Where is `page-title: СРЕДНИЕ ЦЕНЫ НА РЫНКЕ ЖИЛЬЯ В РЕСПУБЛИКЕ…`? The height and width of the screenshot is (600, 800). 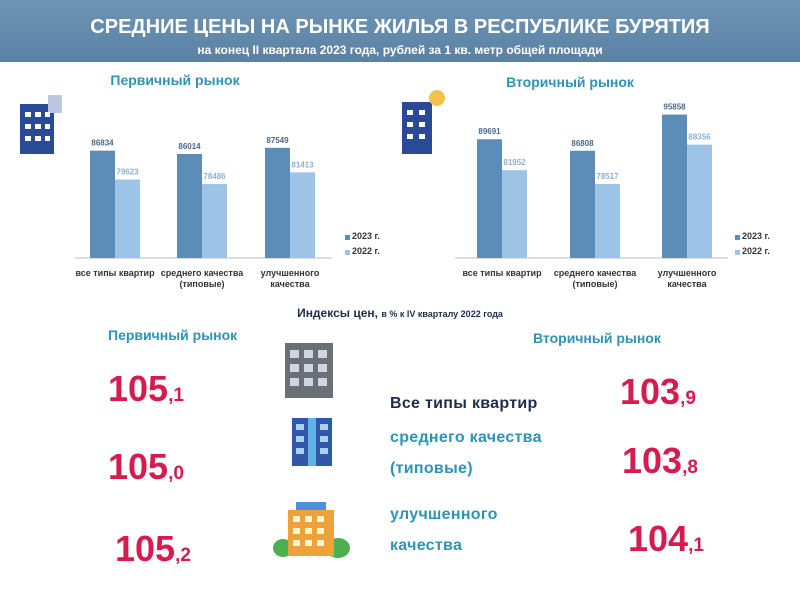 page-title: СРЕДНИЕ ЦЕНЫ НА РЫНКЕ ЖИЛЬЯ В РЕСПУБЛИКЕ… is located at coordinates (400, 27).